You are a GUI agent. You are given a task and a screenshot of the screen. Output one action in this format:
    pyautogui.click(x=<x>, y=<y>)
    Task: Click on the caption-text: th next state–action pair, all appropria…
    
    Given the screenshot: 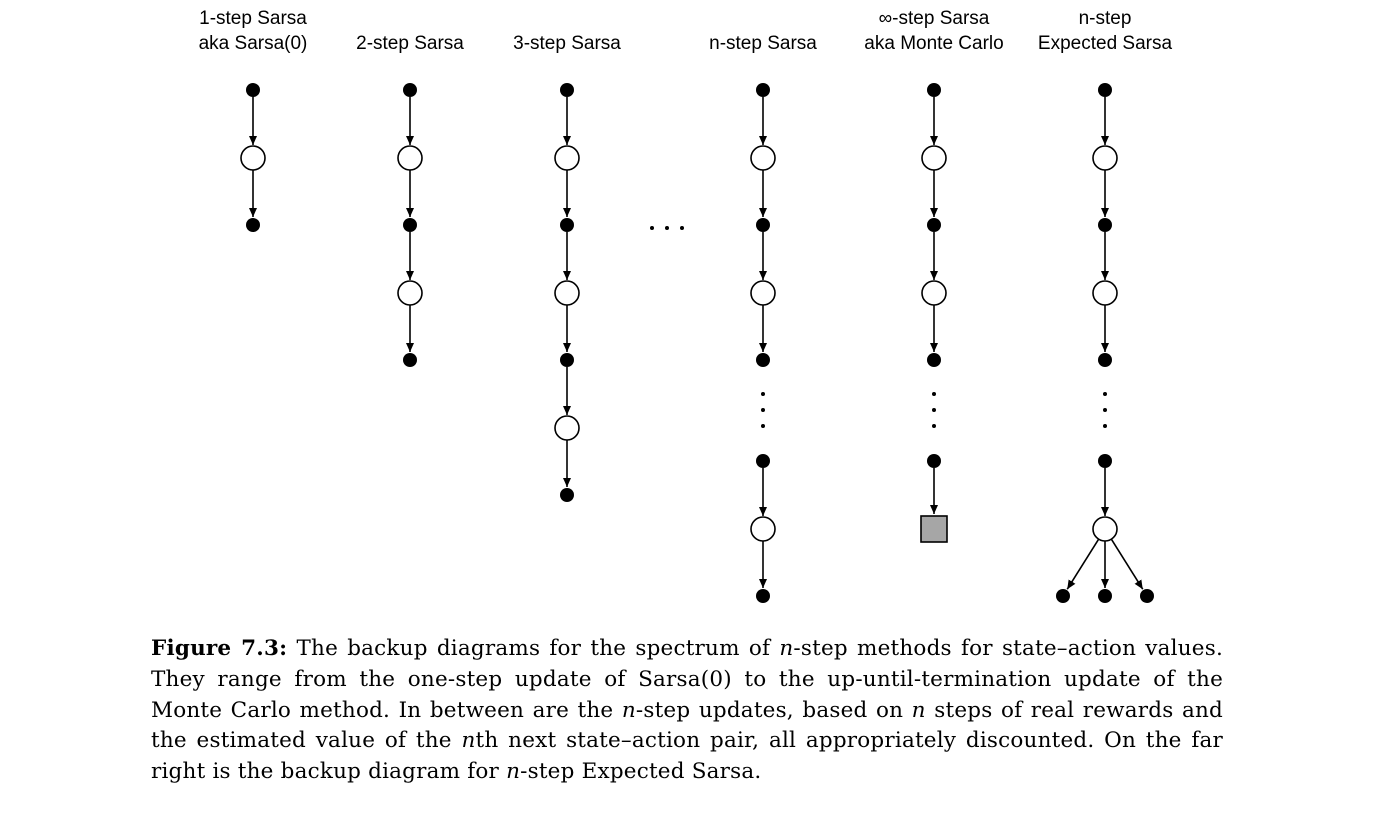 What is the action you would take?
    pyautogui.click(x=687, y=756)
    